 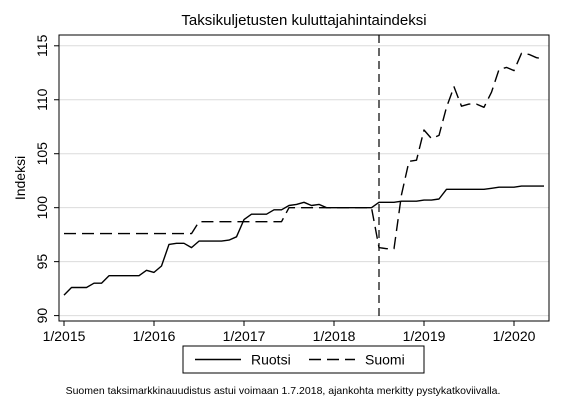 I want to click on y-axis: 90 95 100 105 110 115, so click(x=47, y=179).